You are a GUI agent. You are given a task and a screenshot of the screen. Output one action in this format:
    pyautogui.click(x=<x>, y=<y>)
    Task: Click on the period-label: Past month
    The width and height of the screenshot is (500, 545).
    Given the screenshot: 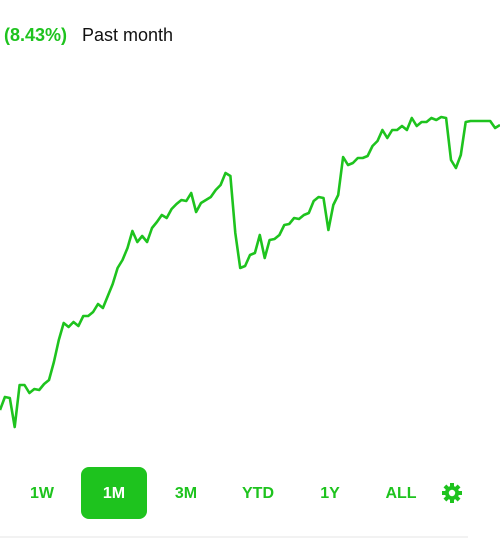 What is the action you would take?
    pyautogui.click(x=127, y=35)
    